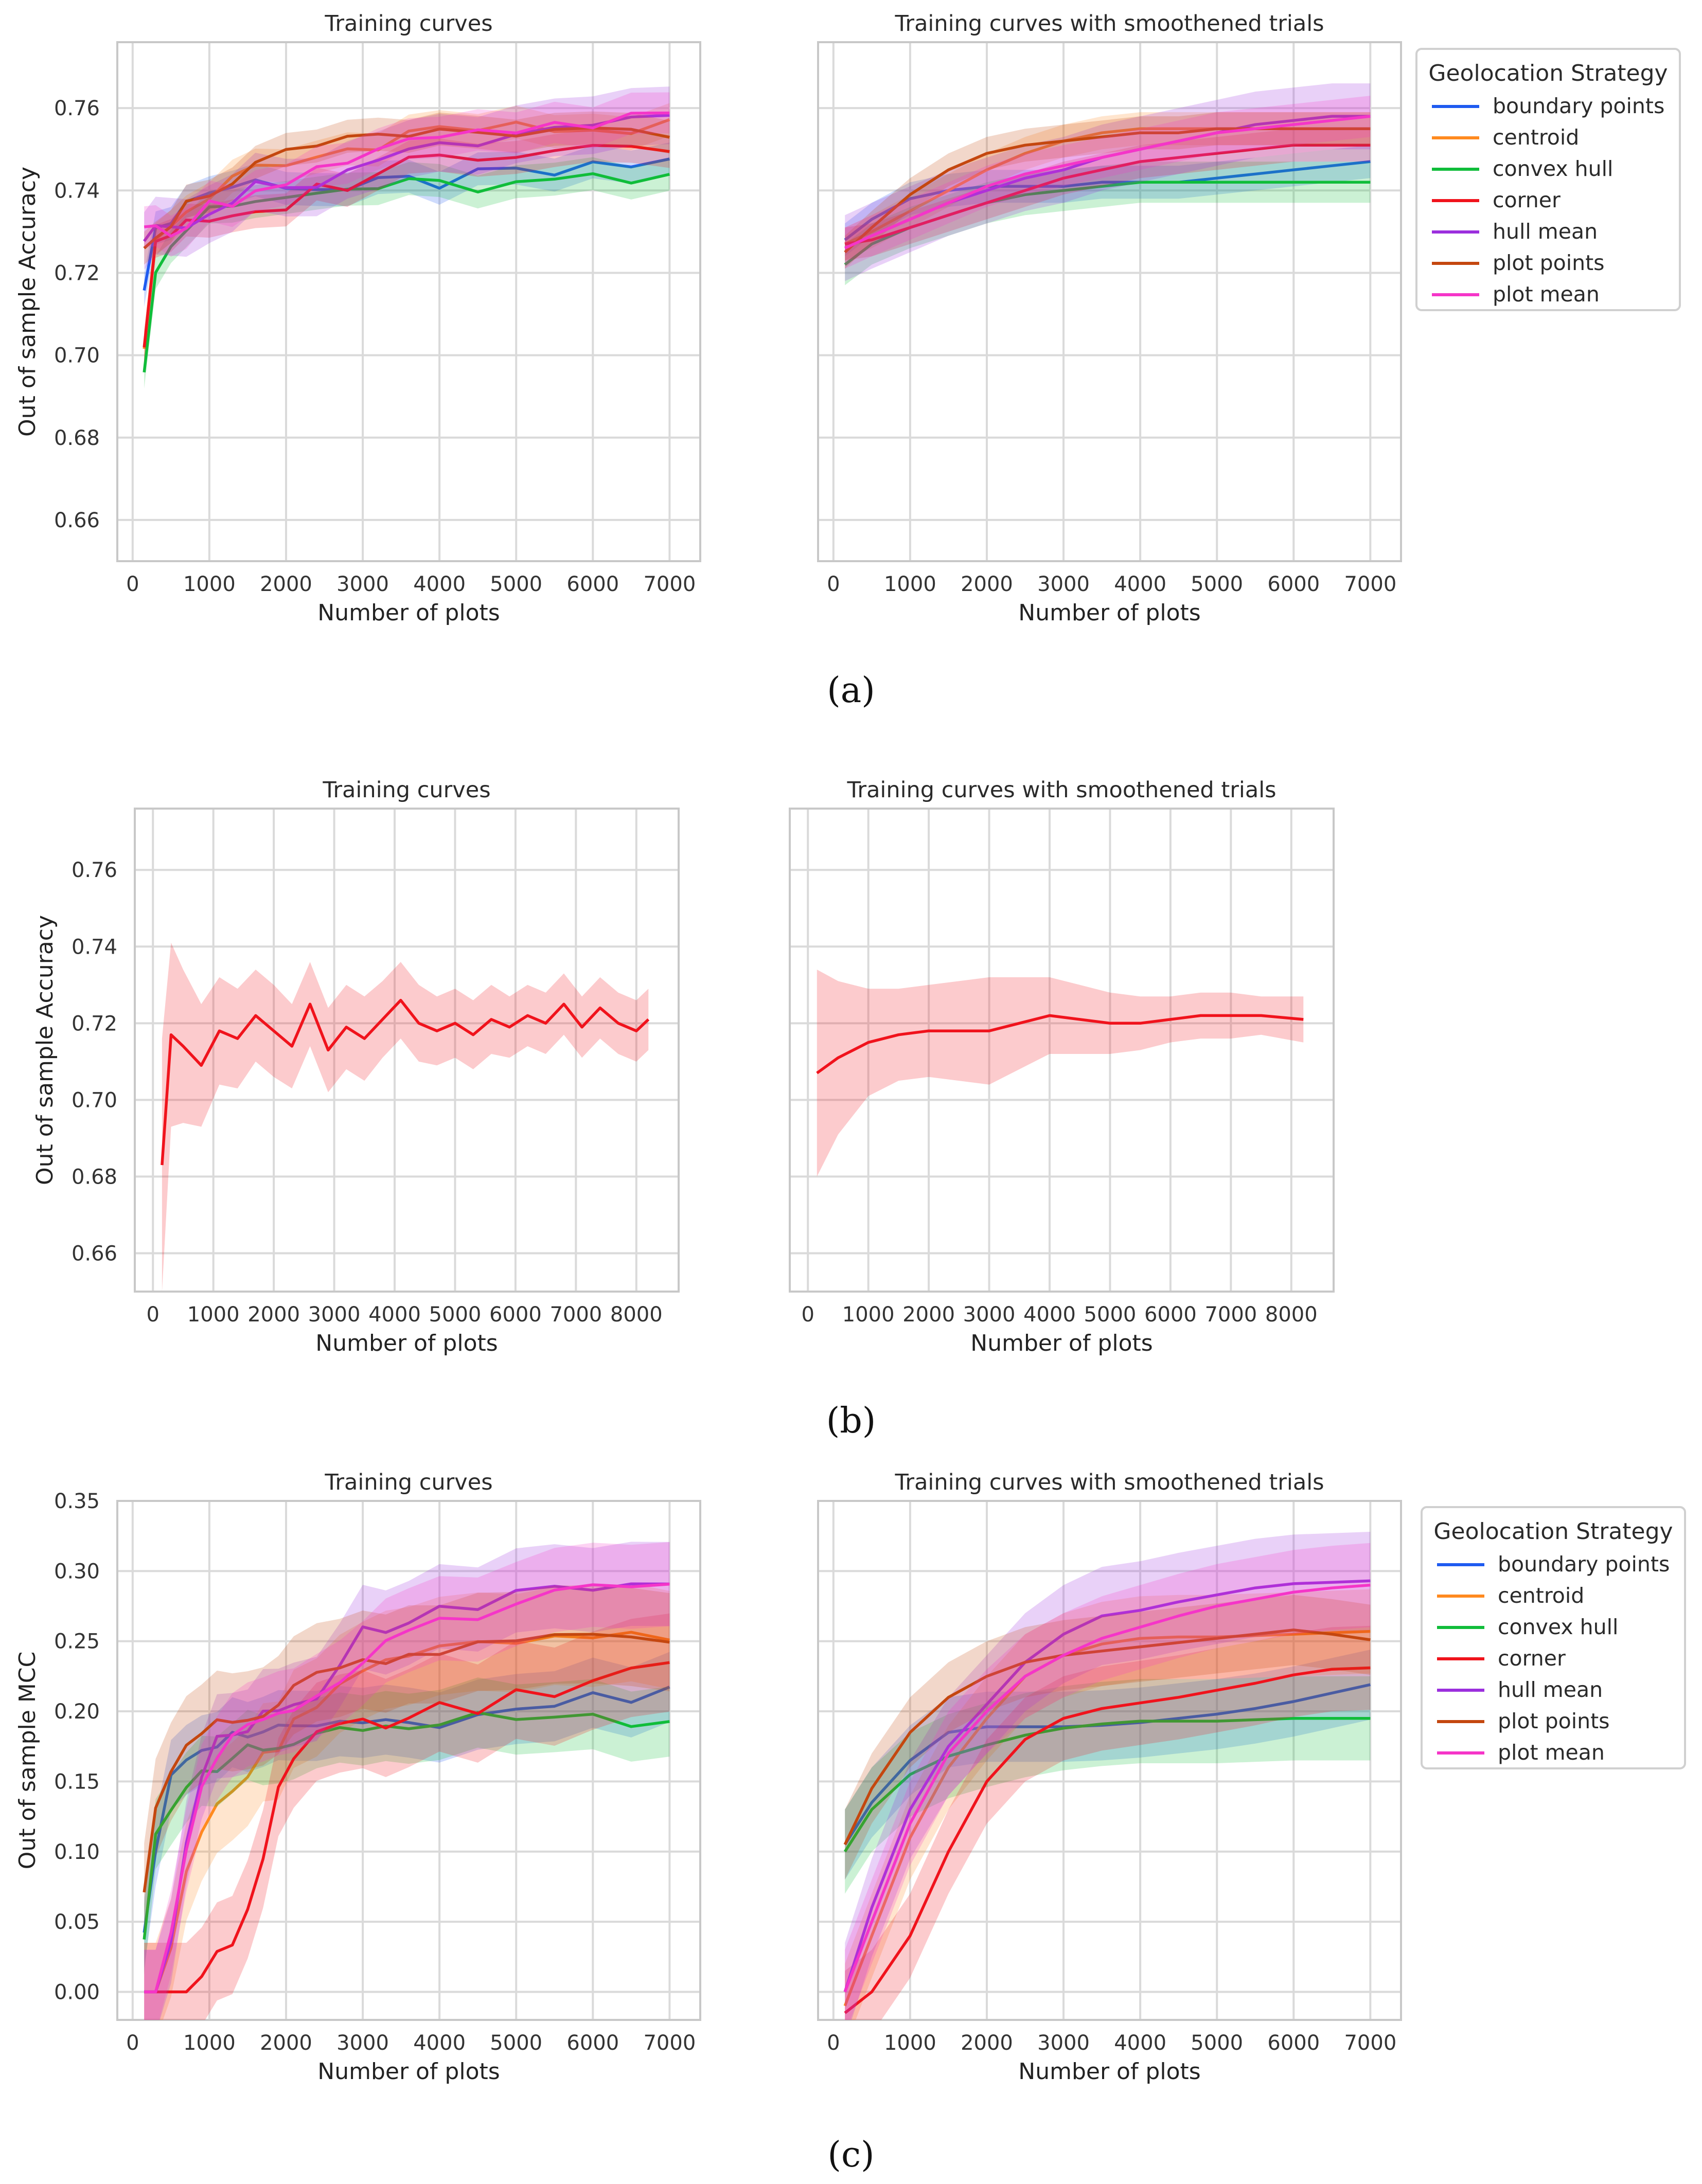 This screenshot has width=1702, height=2184. I want to click on confidence-band-centroid, so click(1108, 186).